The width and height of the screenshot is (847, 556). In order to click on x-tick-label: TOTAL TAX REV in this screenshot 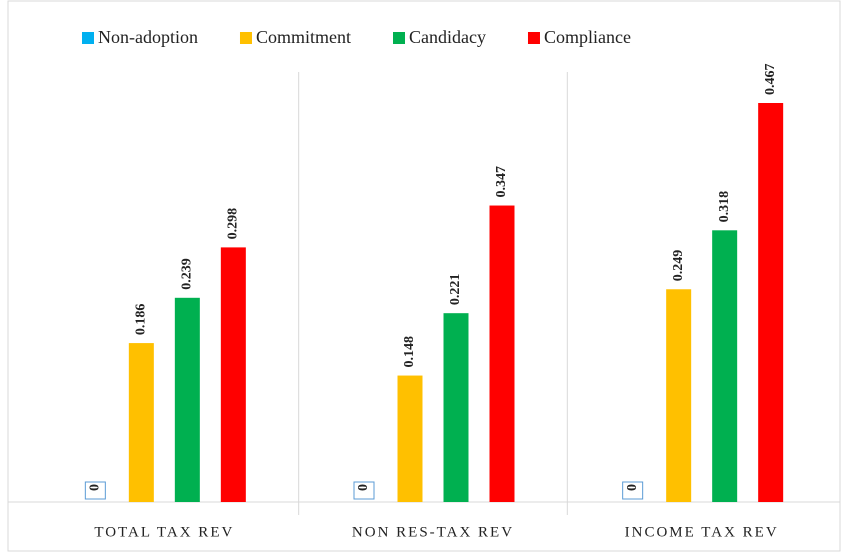, I will do `click(164, 532)`.